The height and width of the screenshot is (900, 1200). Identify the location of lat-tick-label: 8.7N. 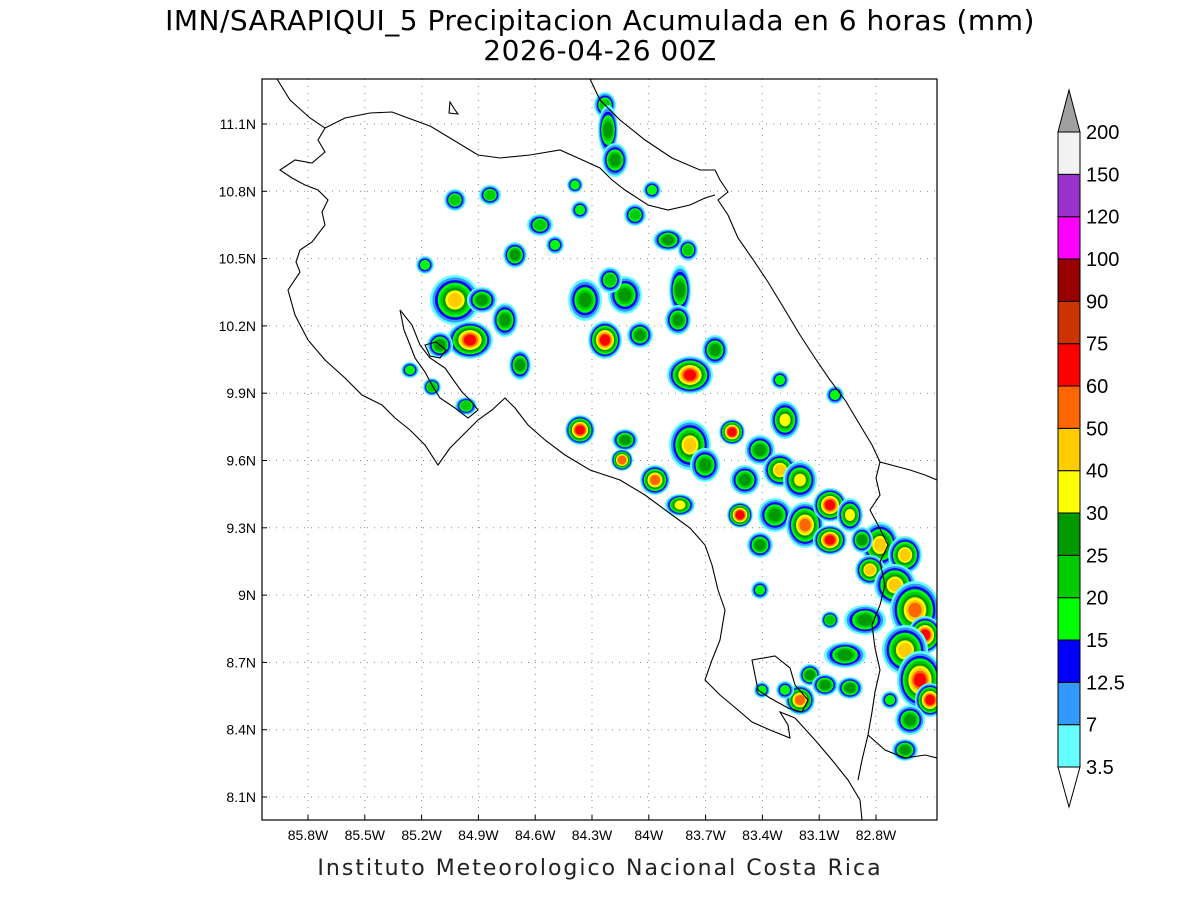
(241, 662).